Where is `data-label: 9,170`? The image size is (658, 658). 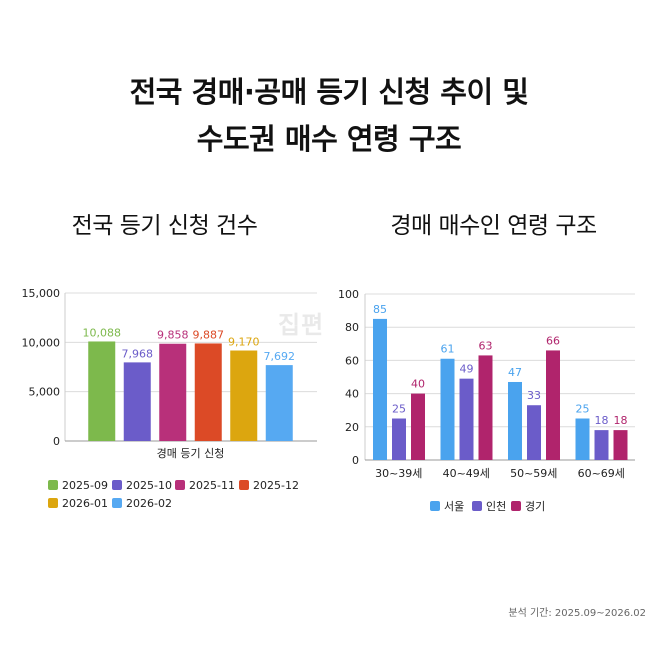
data-label: 9,170 is located at coordinates (244, 342).